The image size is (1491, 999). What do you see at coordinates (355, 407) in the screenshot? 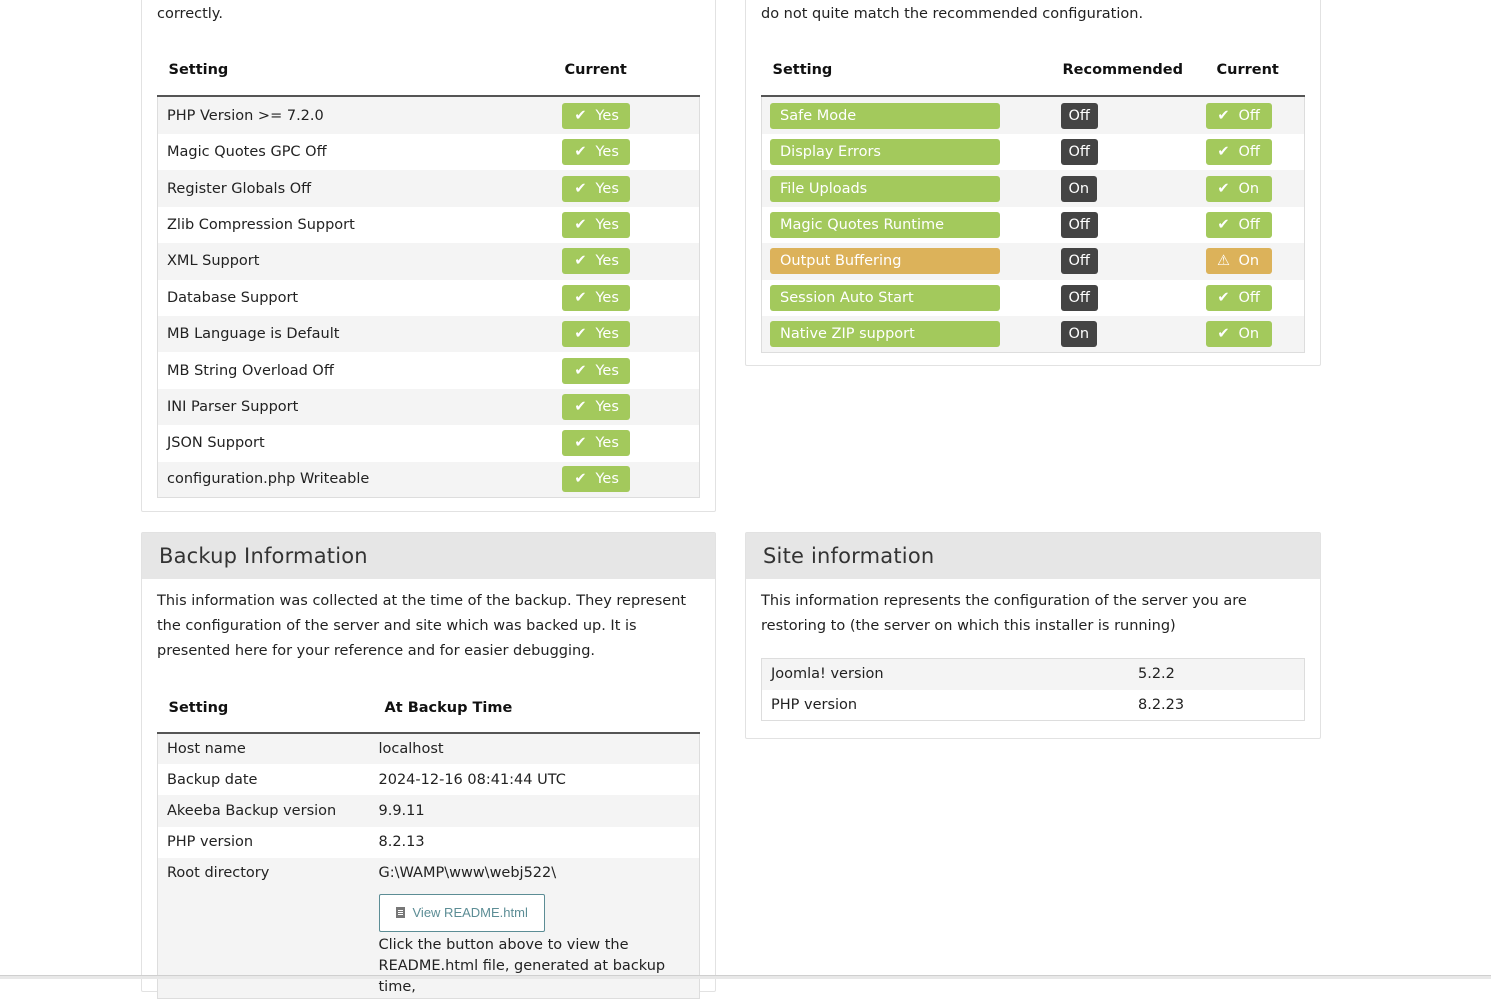
I see `setting-label: INI Parser Support` at bounding box center [355, 407].